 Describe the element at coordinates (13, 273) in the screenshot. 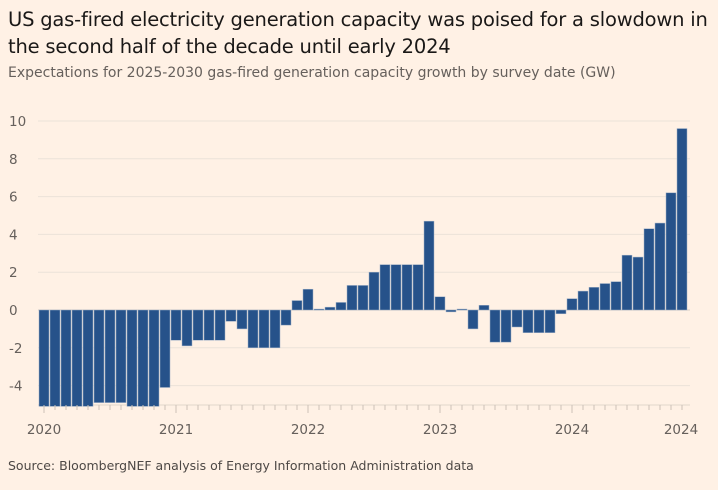

I see `y-tick-label: 2` at that location.